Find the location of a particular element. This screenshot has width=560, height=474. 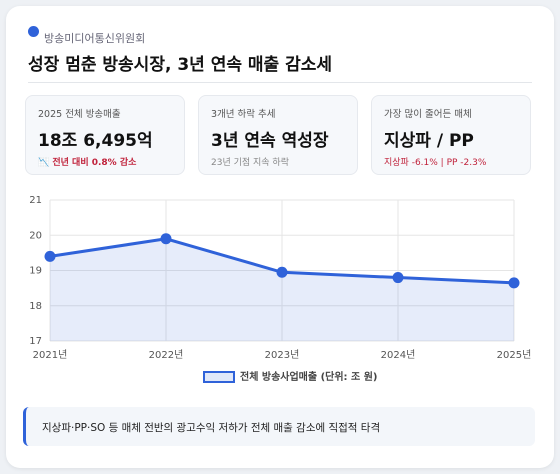

stat-label: 3개년 하락 추세 is located at coordinates (243, 114).